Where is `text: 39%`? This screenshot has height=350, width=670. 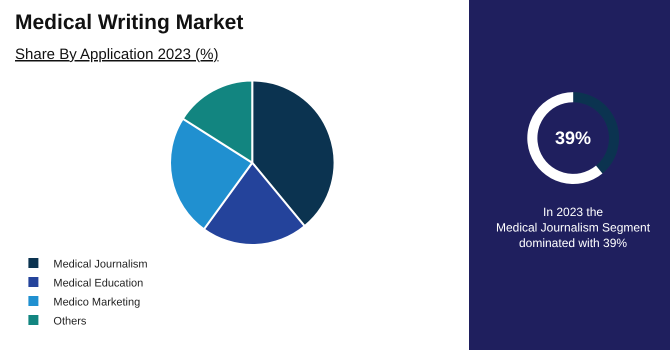
text: 39% is located at coordinates (573, 138).